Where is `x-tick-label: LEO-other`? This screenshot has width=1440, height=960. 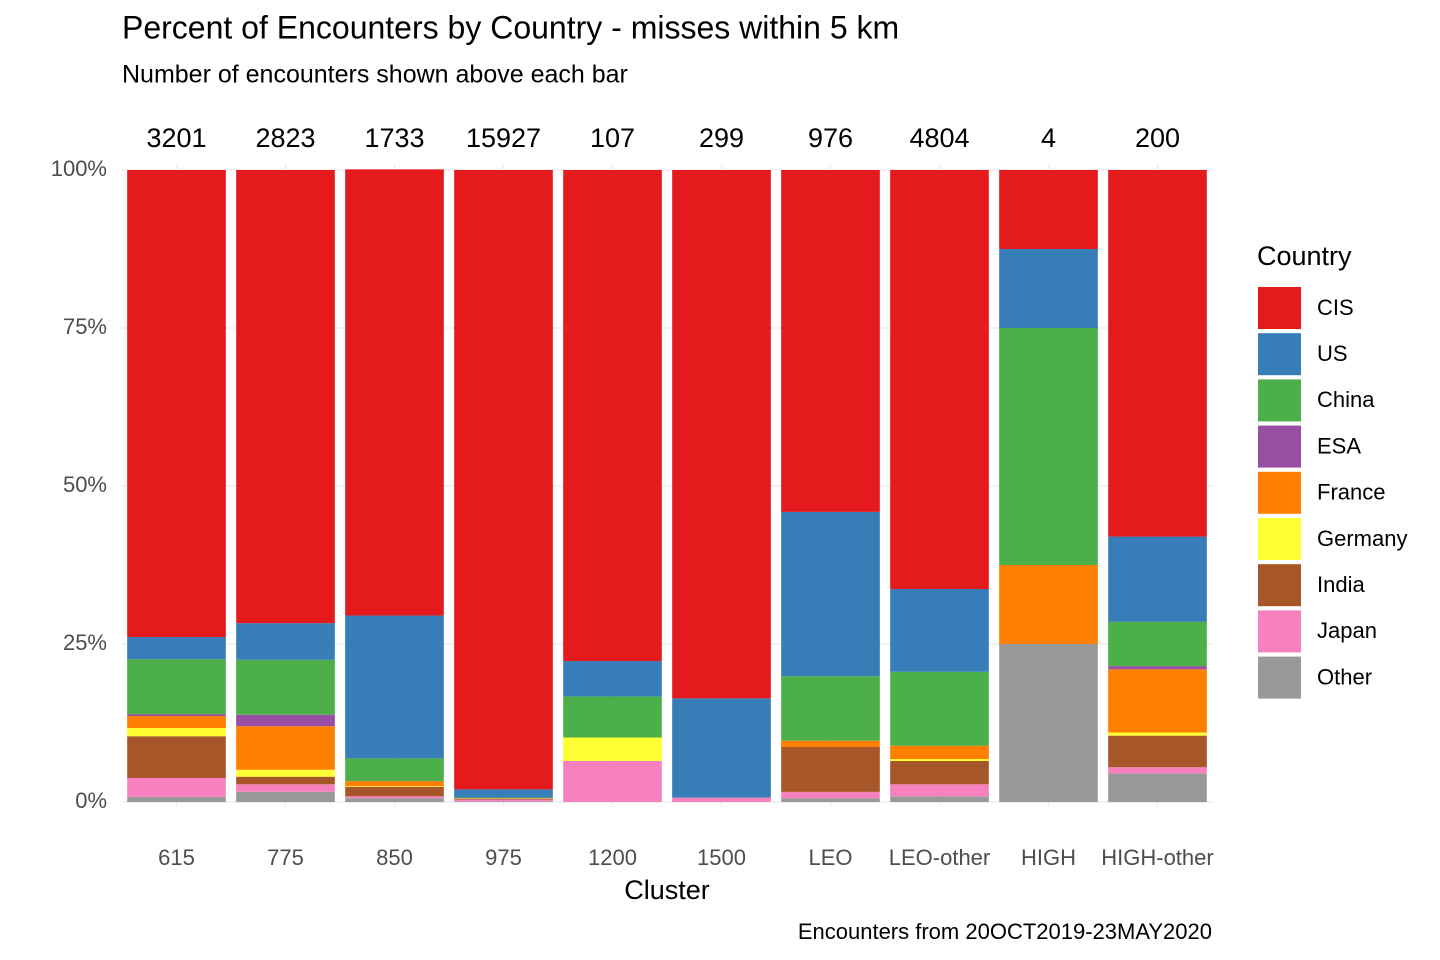
x-tick-label: LEO-other is located at coordinates (940, 857).